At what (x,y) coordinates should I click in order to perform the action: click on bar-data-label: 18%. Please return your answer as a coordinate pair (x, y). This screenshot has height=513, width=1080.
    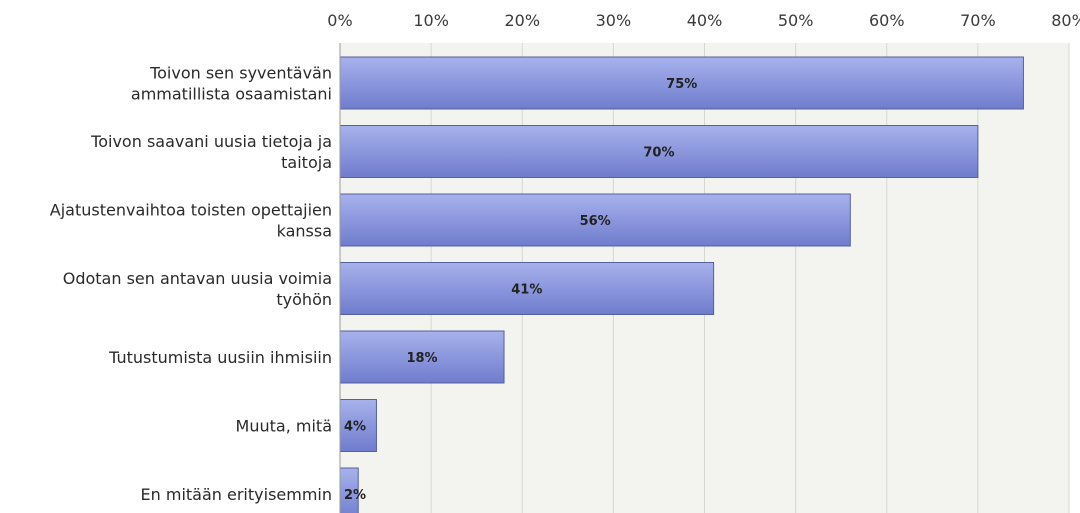
    Looking at the image, I should click on (421, 358).